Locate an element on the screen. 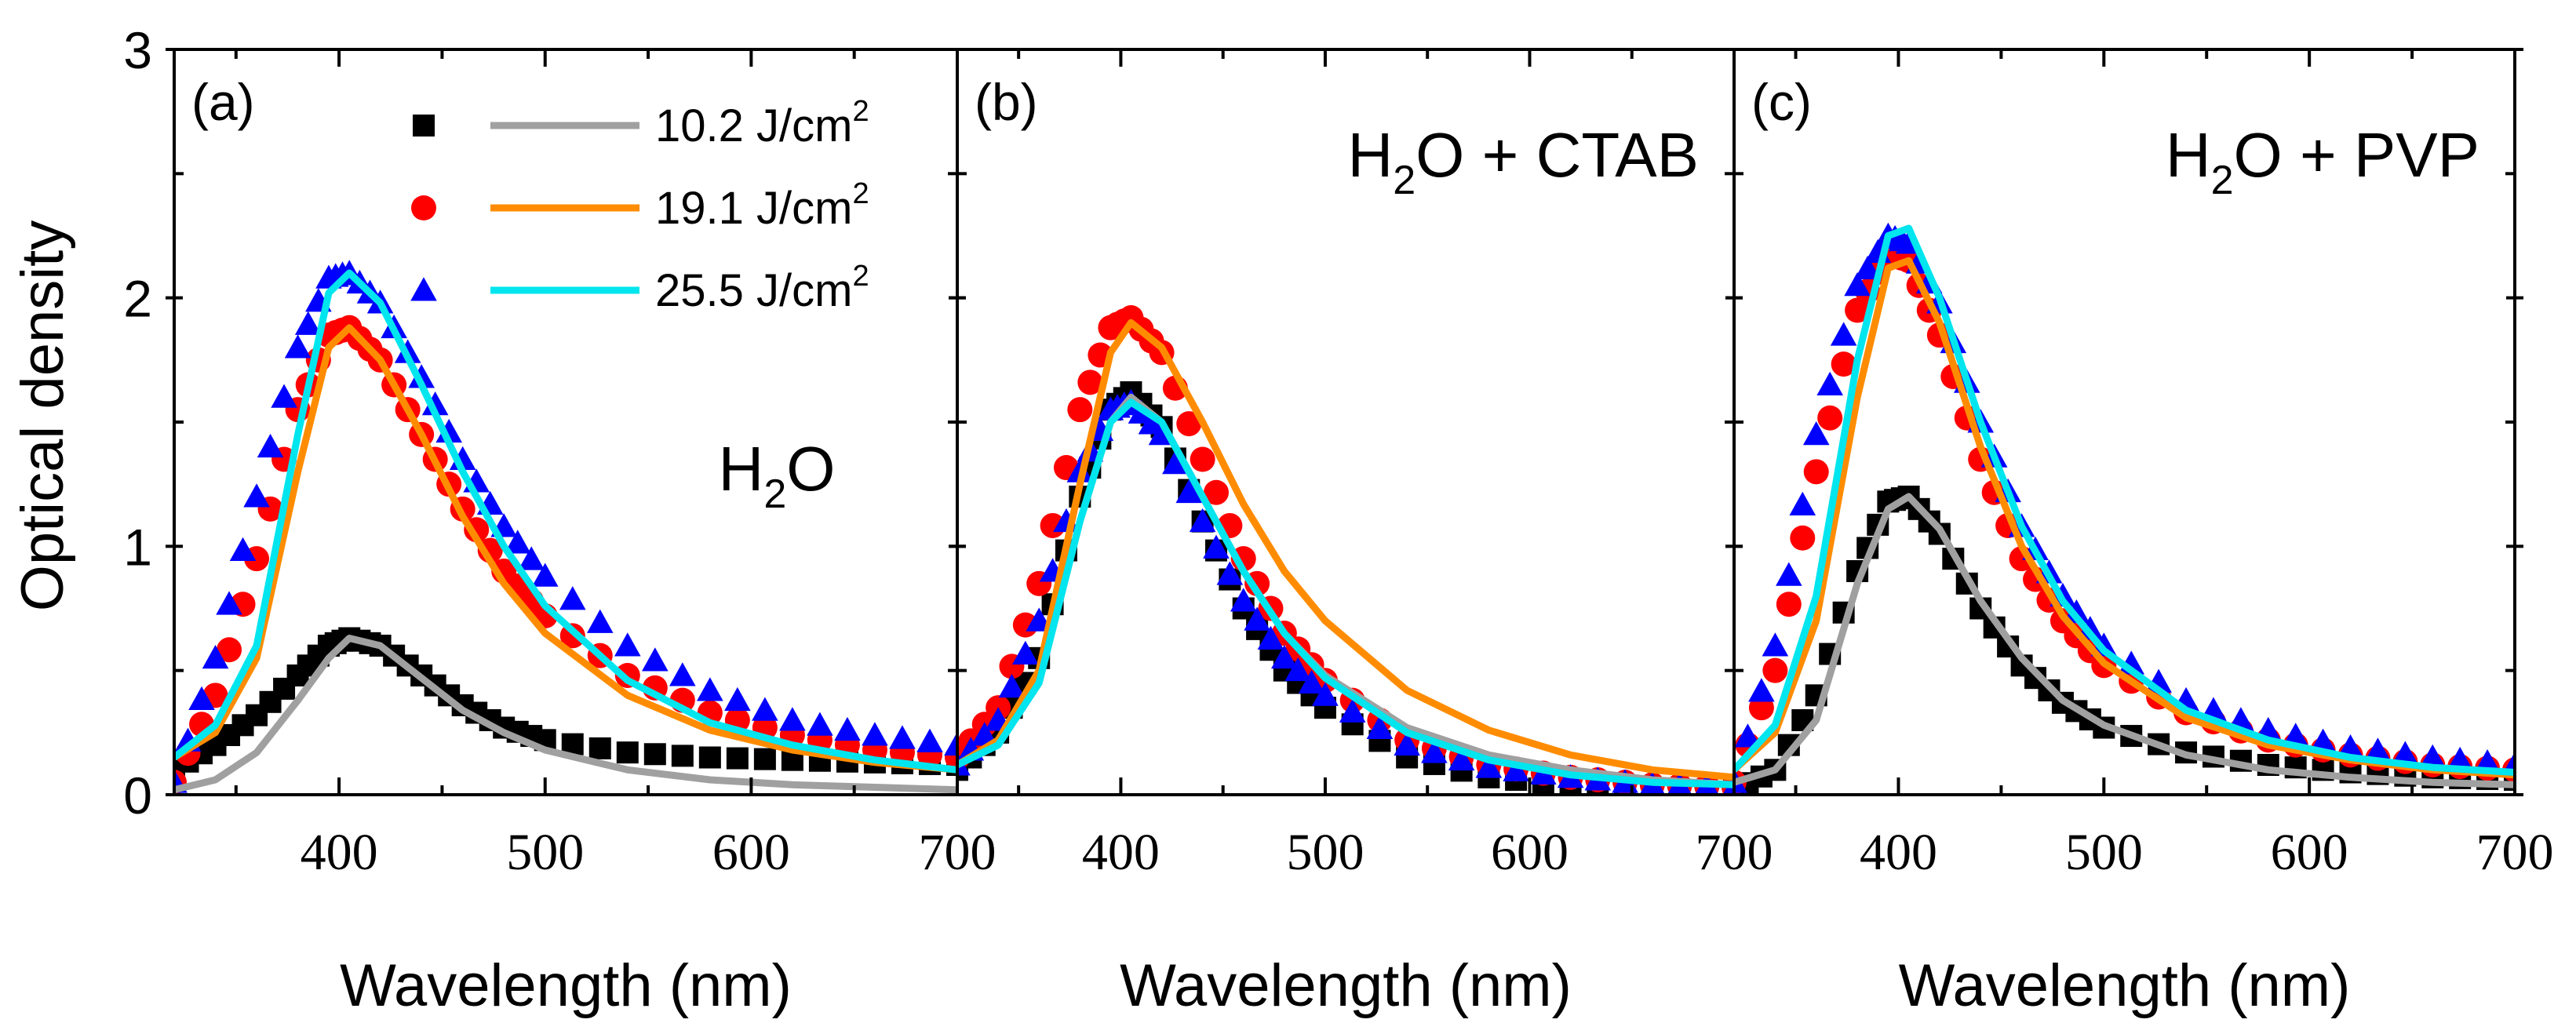 This screenshot has height=1034, width=2576. panel-label: (b) is located at coordinates (1006, 102).